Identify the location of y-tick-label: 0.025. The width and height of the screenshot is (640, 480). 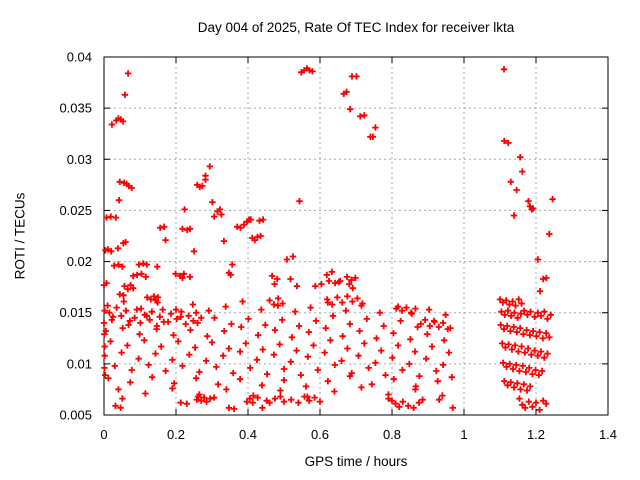
(75, 210).